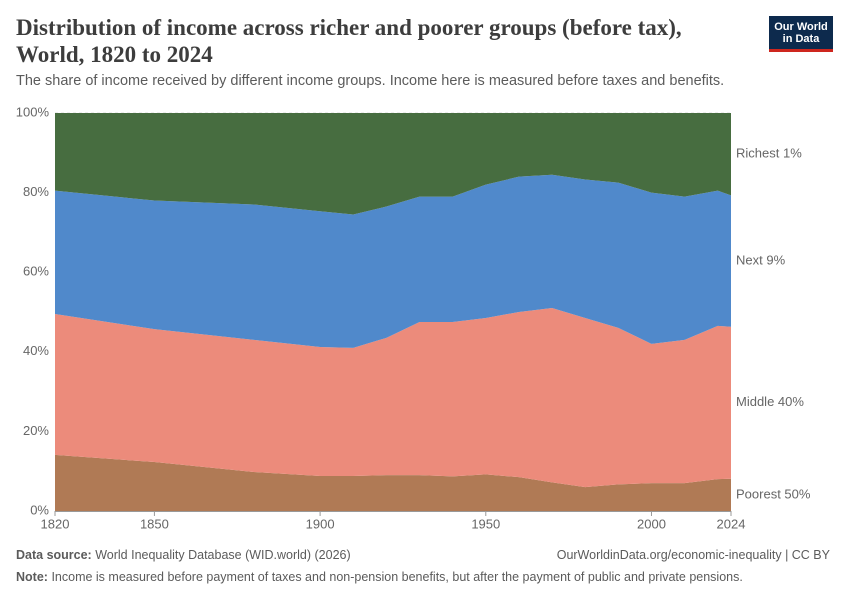 Image resolution: width=850 pixels, height=600 pixels. Describe the element at coordinates (39, 509) in the screenshot. I see `y-tick-label: 0%` at that location.